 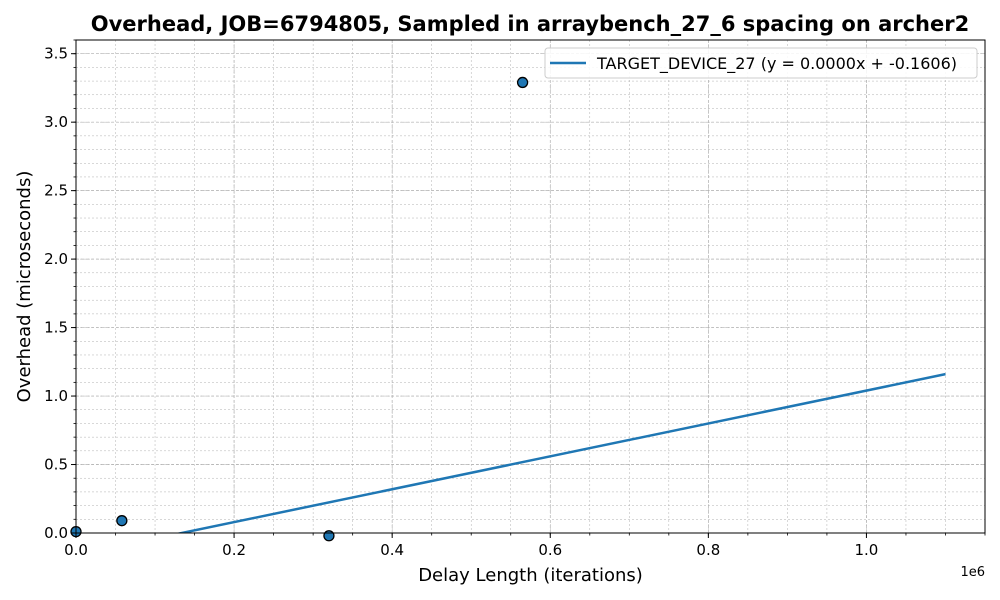 I want to click on y-tick-label: 1.5, so click(x=56, y=328).